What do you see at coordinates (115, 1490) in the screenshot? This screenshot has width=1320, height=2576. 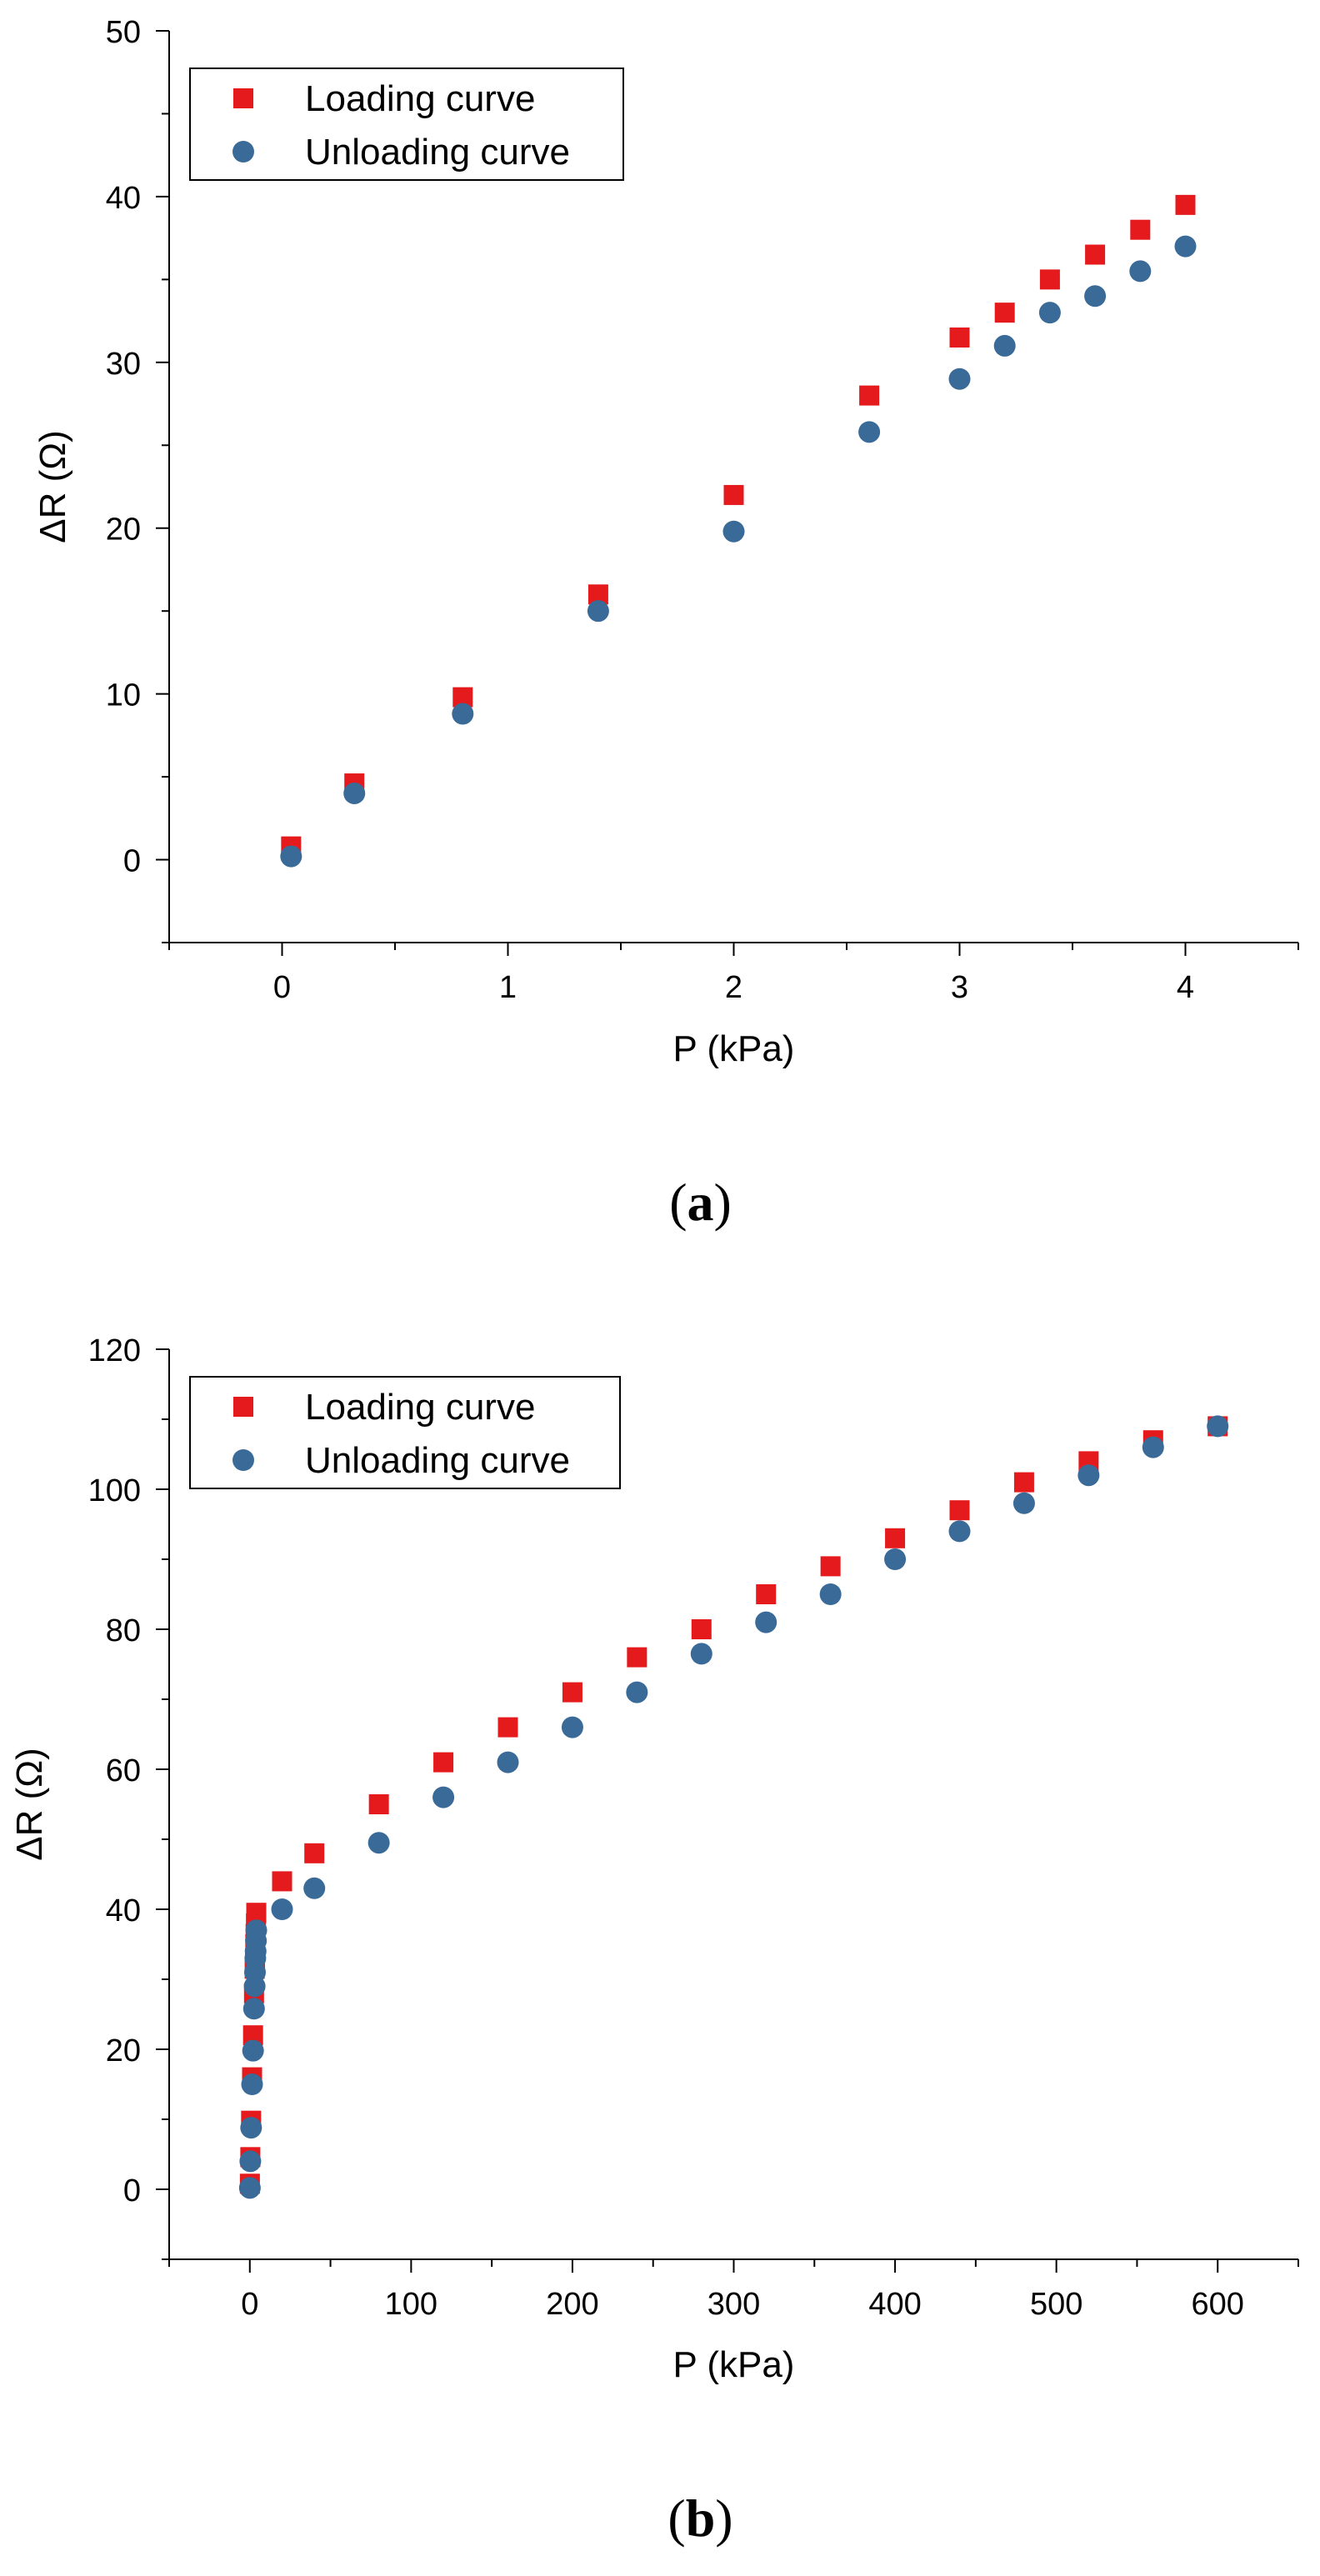 I see `y-tick-label: 100` at bounding box center [115, 1490].